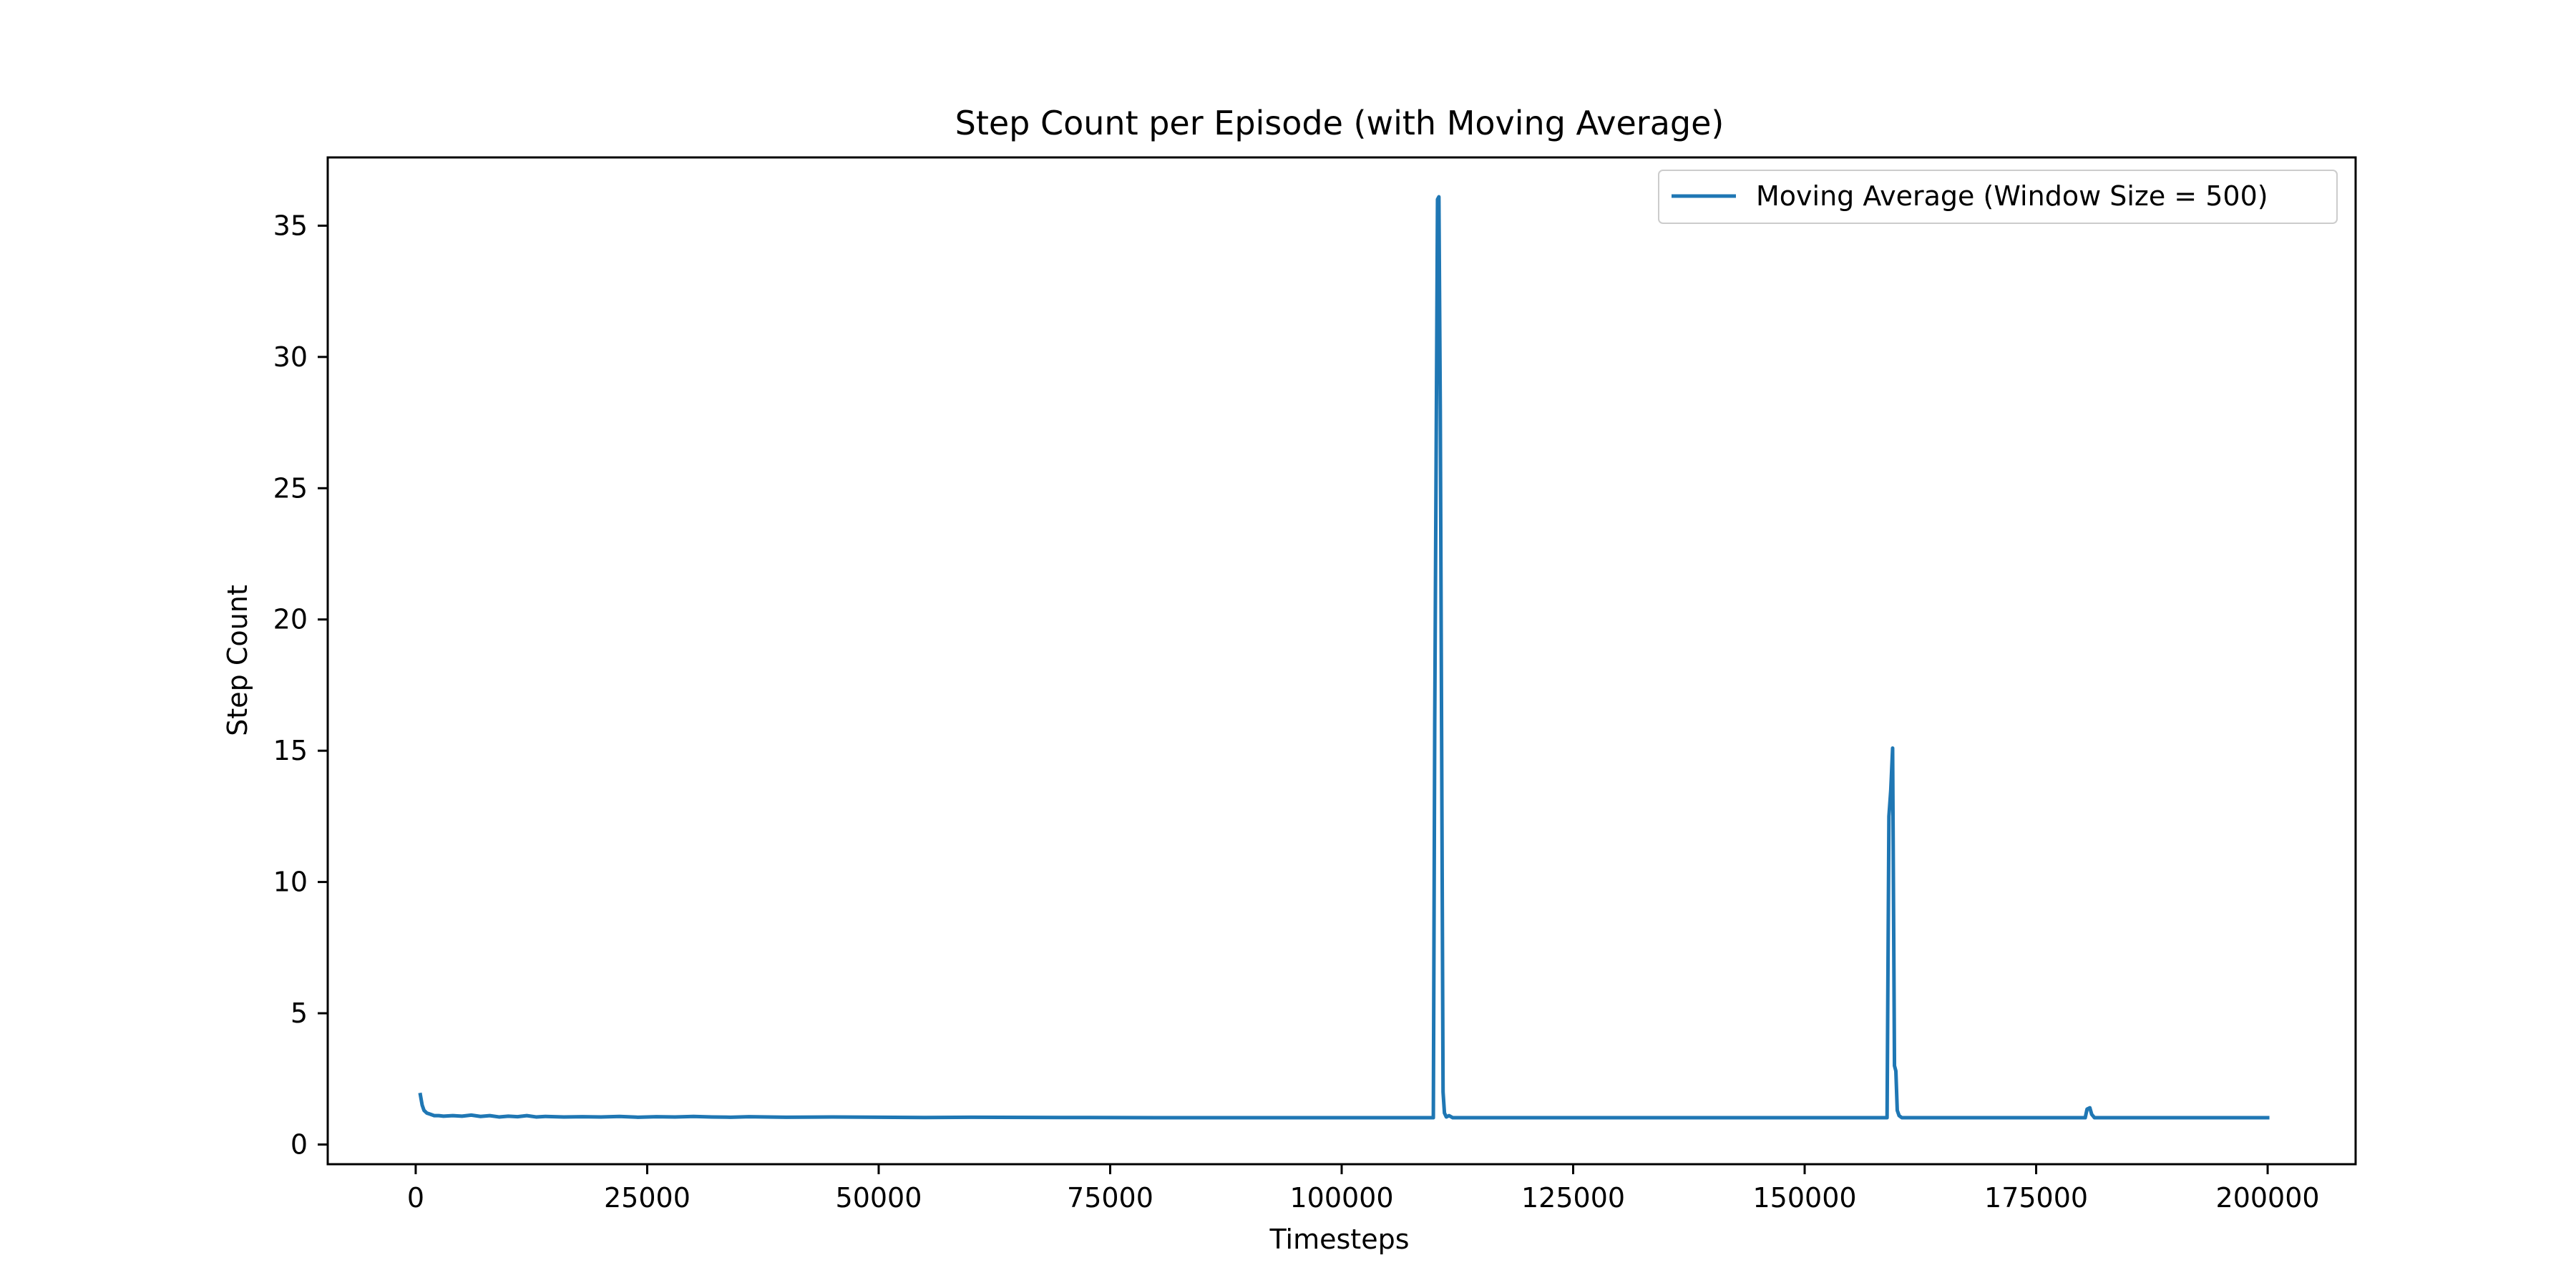  I want to click on x-tick-label: 75000, so click(1110, 1198).